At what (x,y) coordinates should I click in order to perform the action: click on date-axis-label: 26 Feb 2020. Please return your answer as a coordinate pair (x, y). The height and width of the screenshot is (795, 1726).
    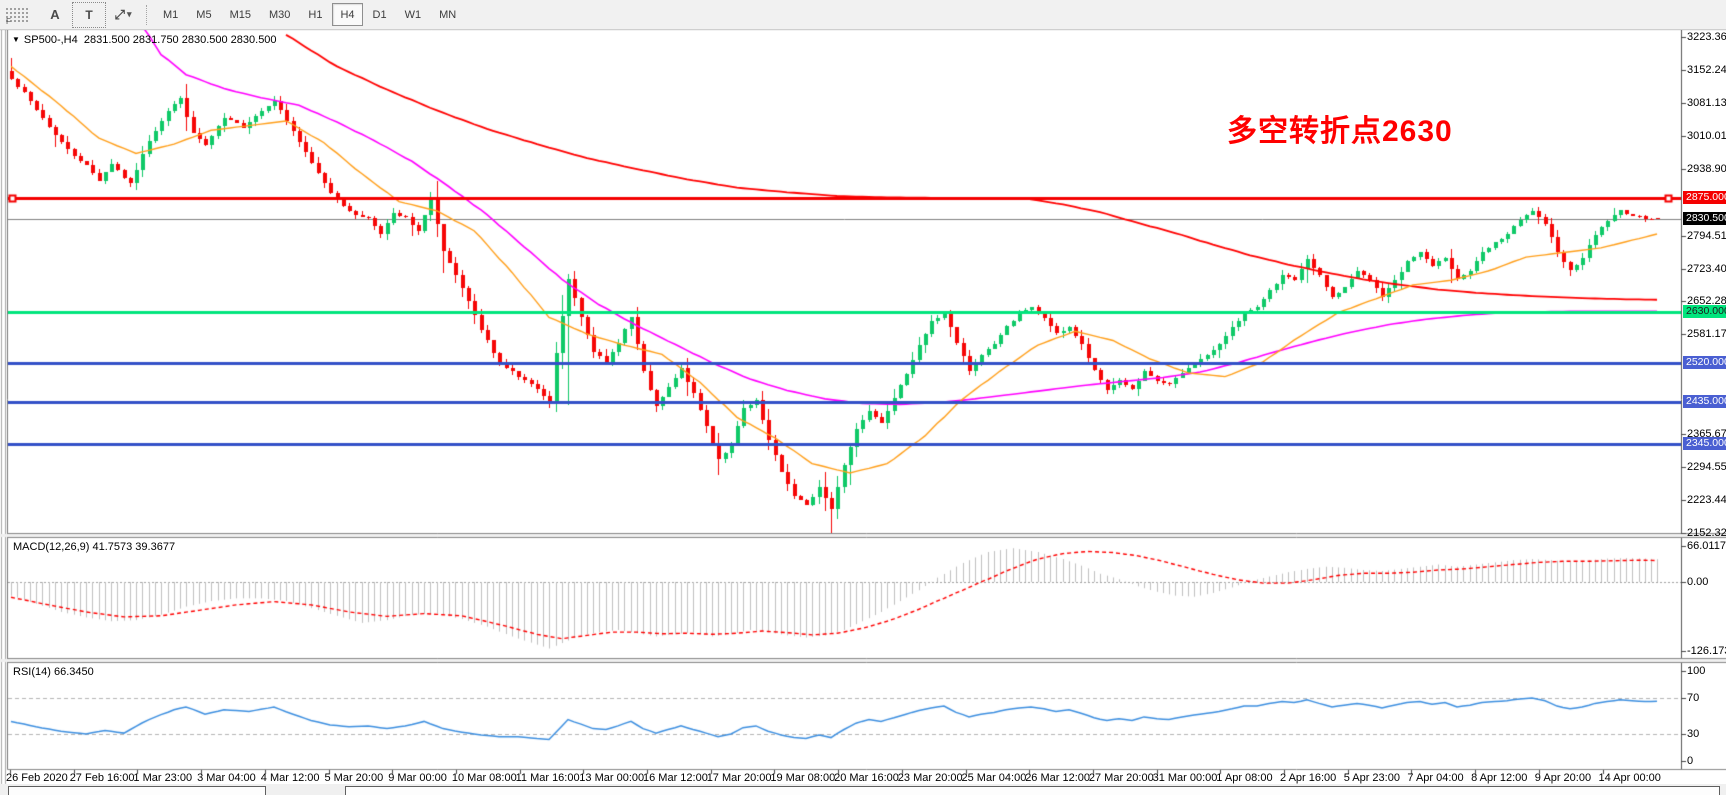
    Looking at the image, I should click on (37, 778).